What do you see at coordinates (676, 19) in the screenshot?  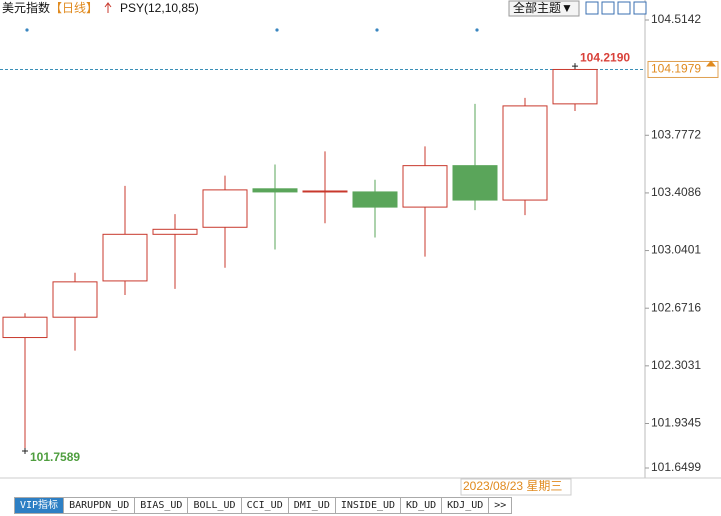 I see `y-tick-label: 104.5142` at bounding box center [676, 19].